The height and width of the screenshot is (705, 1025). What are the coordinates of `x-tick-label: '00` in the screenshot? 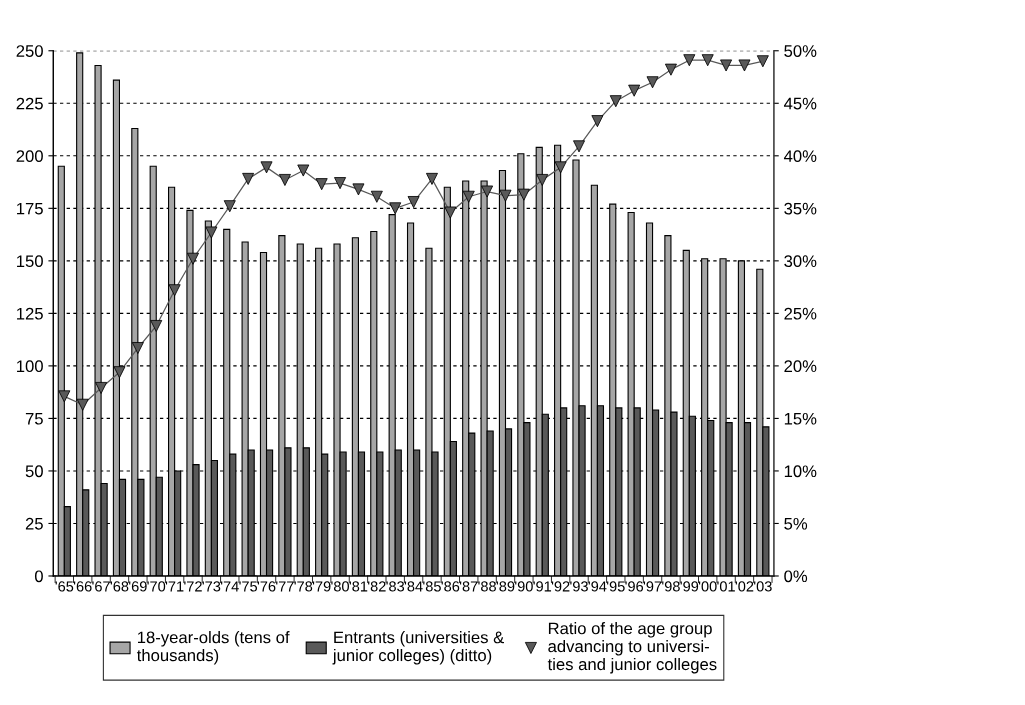 It's located at (707, 586).